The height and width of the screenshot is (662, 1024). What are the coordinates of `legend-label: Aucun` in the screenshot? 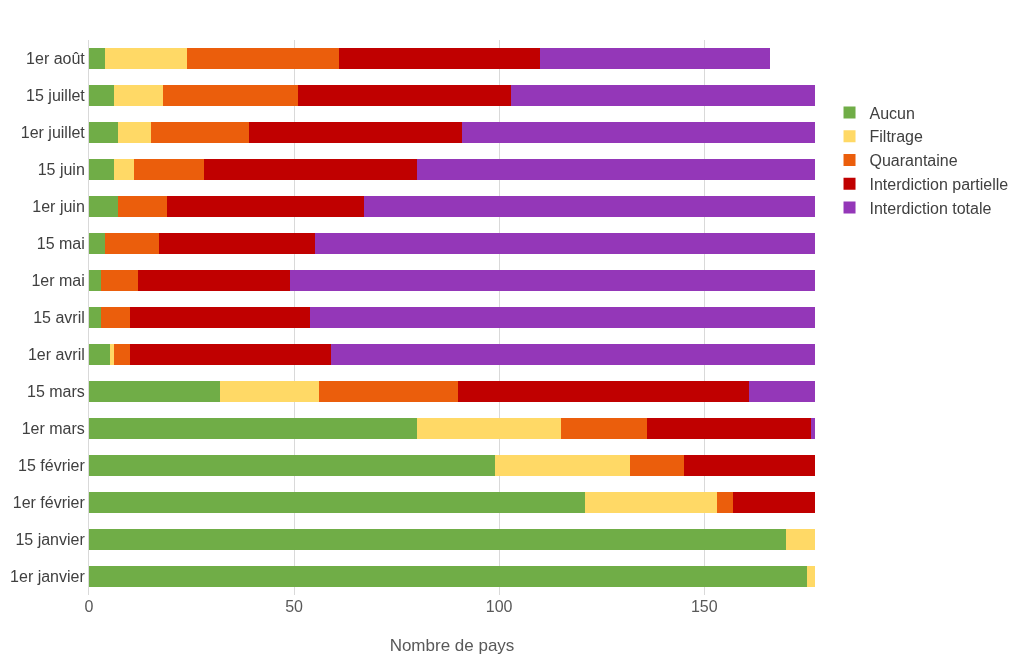 It's located at (892, 113).